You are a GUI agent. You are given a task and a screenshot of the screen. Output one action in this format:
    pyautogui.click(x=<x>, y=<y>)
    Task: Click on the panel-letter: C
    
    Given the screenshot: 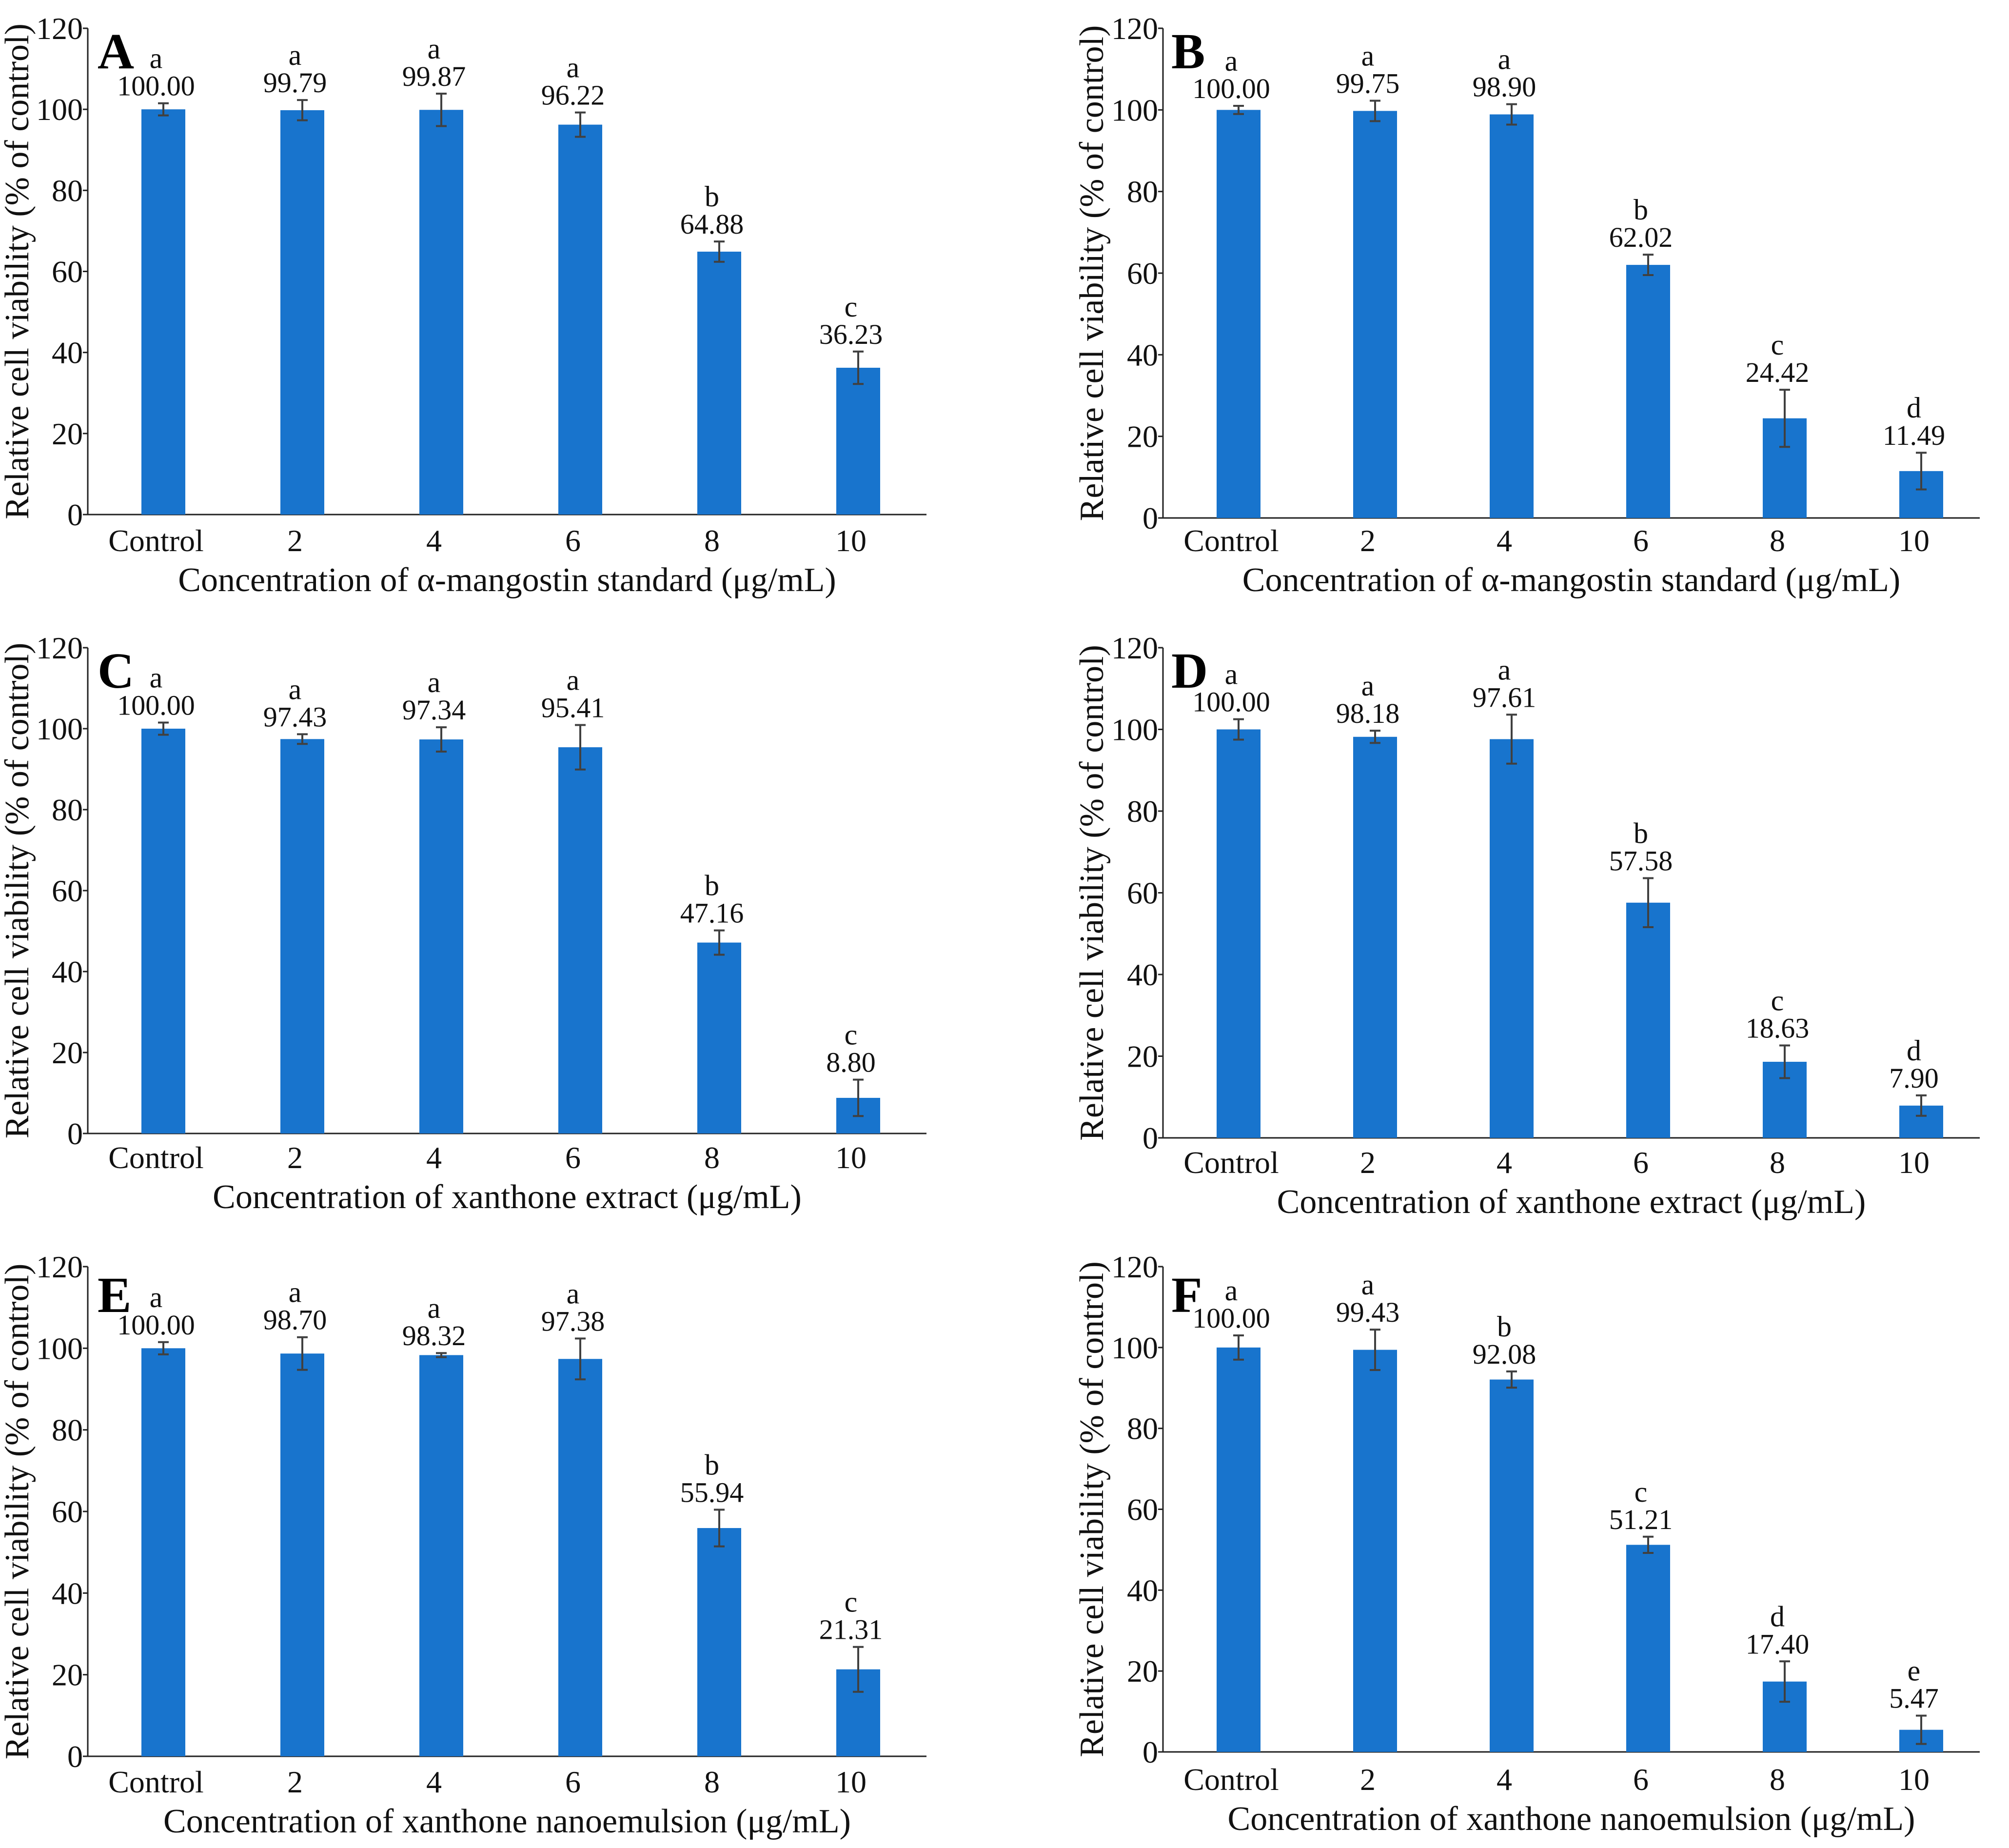 What is the action you would take?
    pyautogui.click(x=116, y=671)
    